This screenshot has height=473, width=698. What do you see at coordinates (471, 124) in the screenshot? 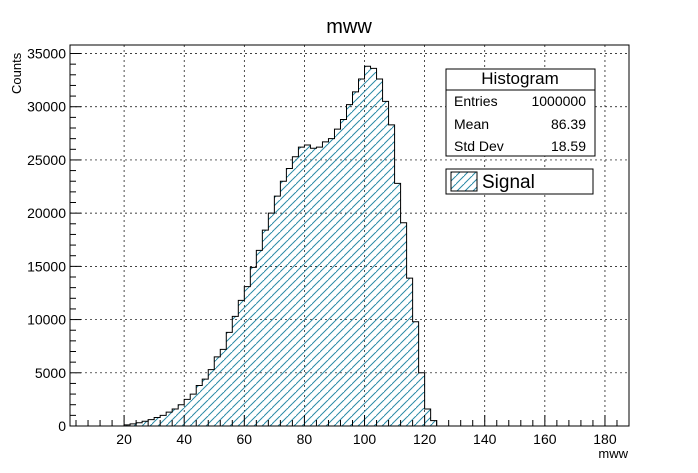
I see `stats-mean-label: Mean` at bounding box center [471, 124].